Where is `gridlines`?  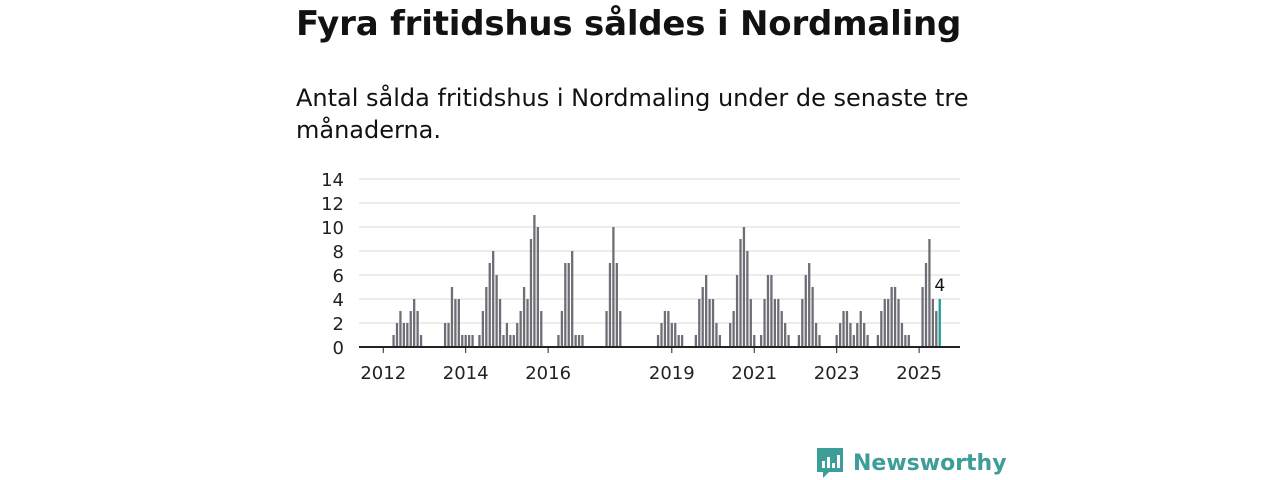 gridlines is located at coordinates (659, 251).